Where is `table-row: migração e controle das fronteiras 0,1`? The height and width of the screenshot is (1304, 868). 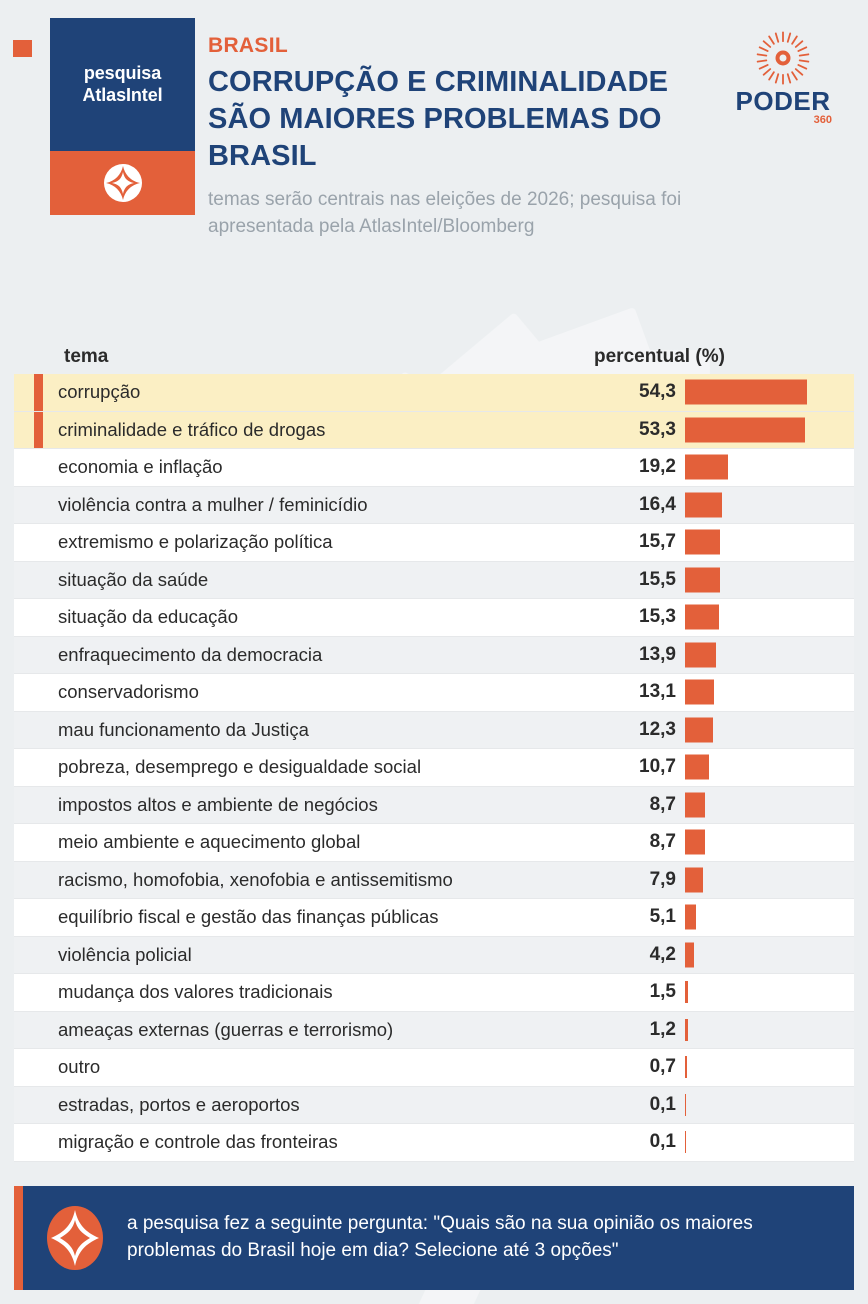
table-row: migração e controle das fronteiras 0,1 is located at coordinates (434, 1143).